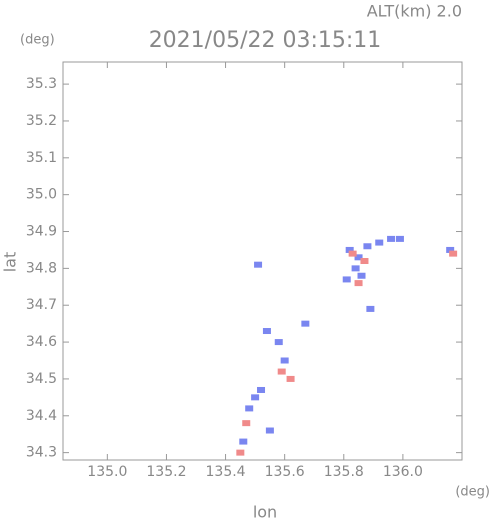 Image resolution: width=491 pixels, height=521 pixels. What do you see at coordinates (403, 472) in the screenshot?
I see `x-tick-label: 136.0` at bounding box center [403, 472].